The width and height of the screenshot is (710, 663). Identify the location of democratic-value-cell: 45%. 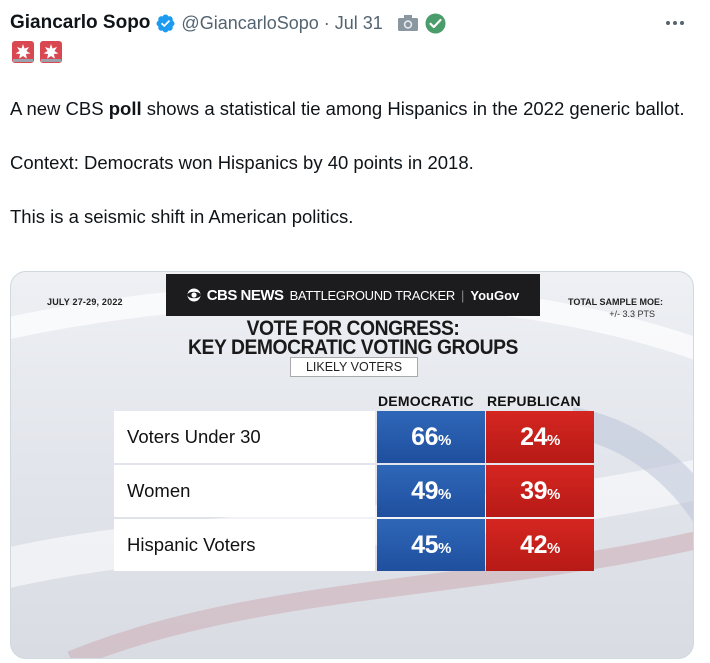
(431, 545).